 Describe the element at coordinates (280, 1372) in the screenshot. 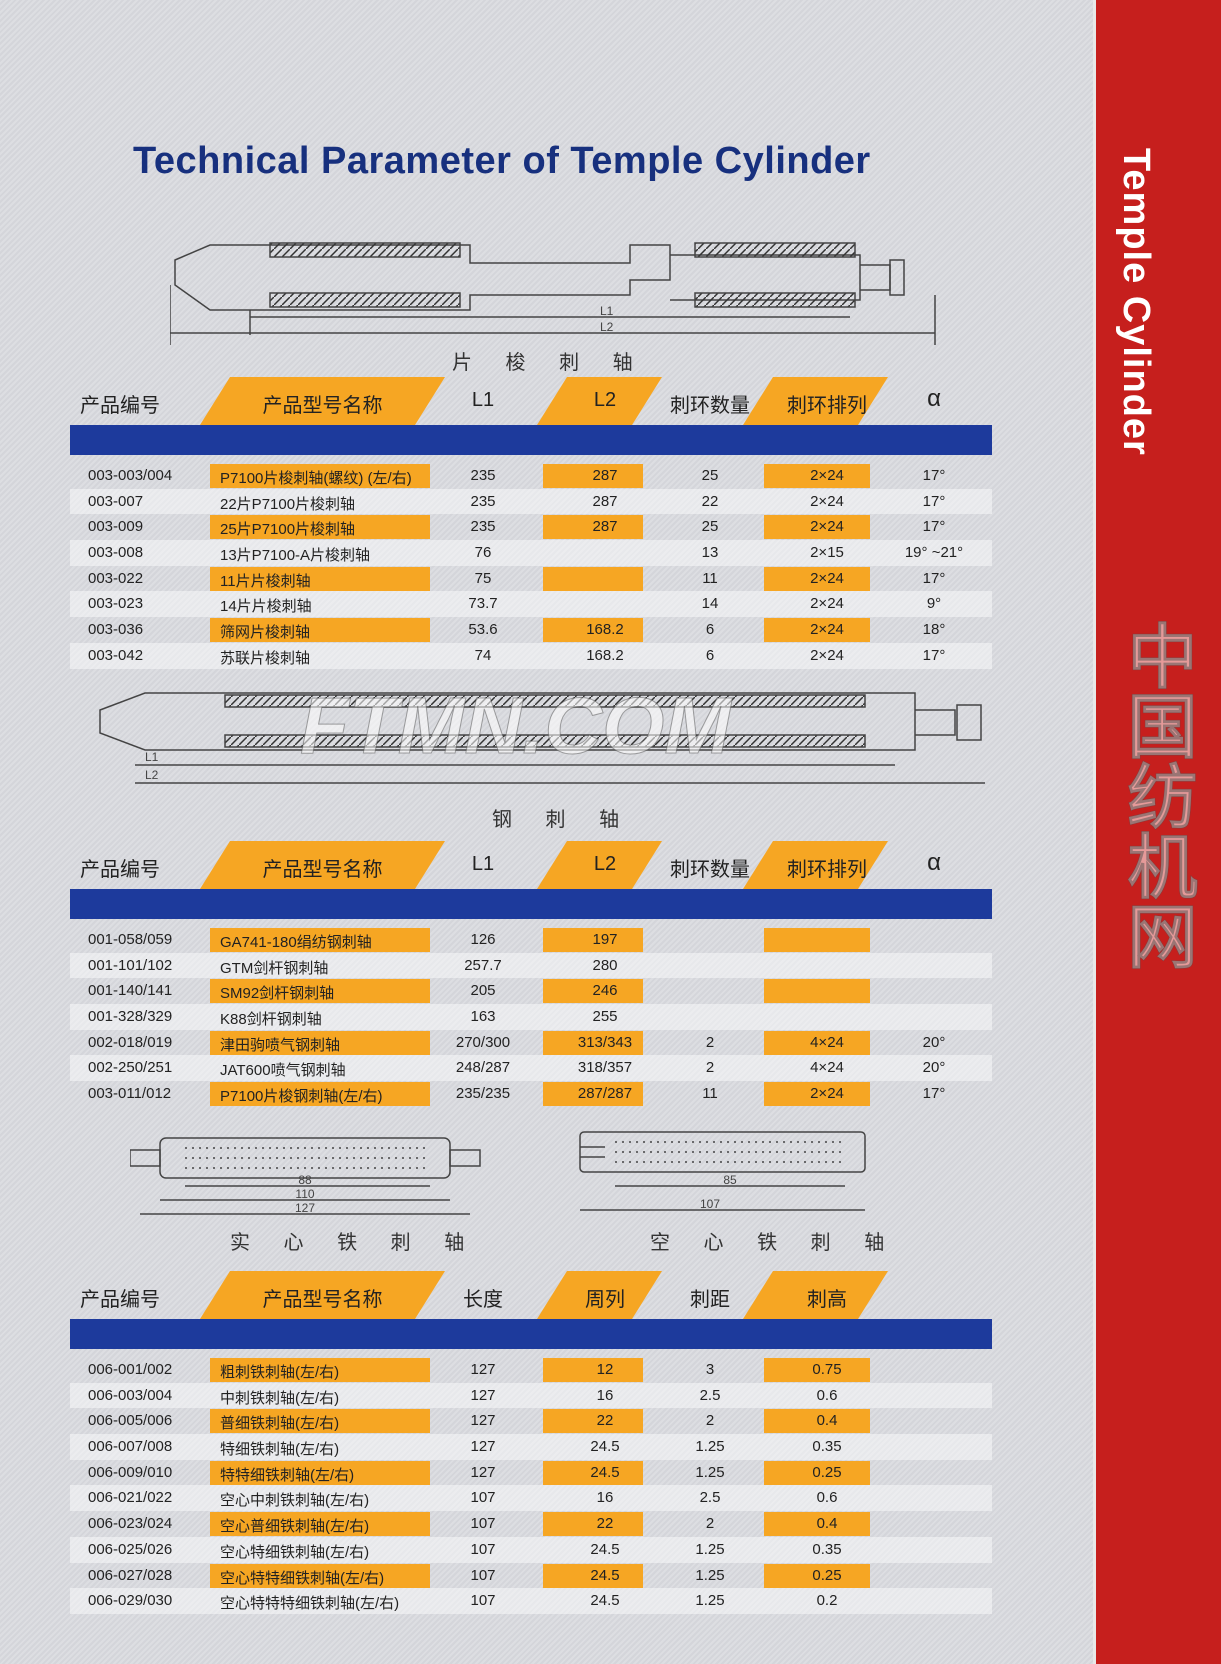

I see `product-name: 粗刺铁刺轴(左/右)` at that location.